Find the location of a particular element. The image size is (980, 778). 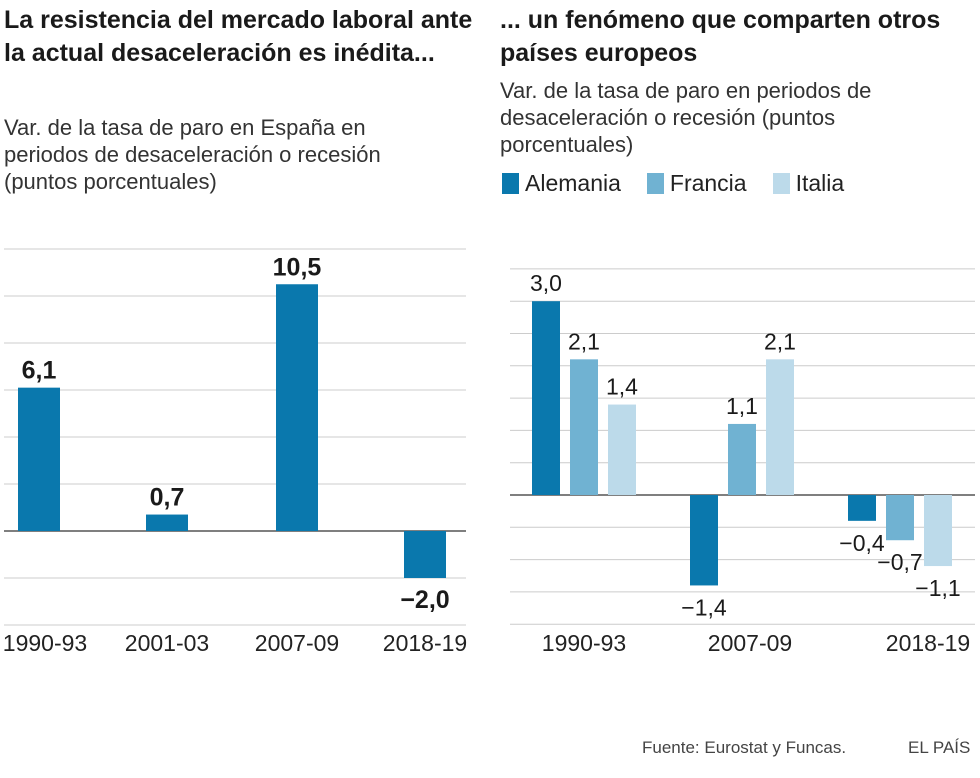

x-tick-label: 2001-03 is located at coordinates (167, 643).